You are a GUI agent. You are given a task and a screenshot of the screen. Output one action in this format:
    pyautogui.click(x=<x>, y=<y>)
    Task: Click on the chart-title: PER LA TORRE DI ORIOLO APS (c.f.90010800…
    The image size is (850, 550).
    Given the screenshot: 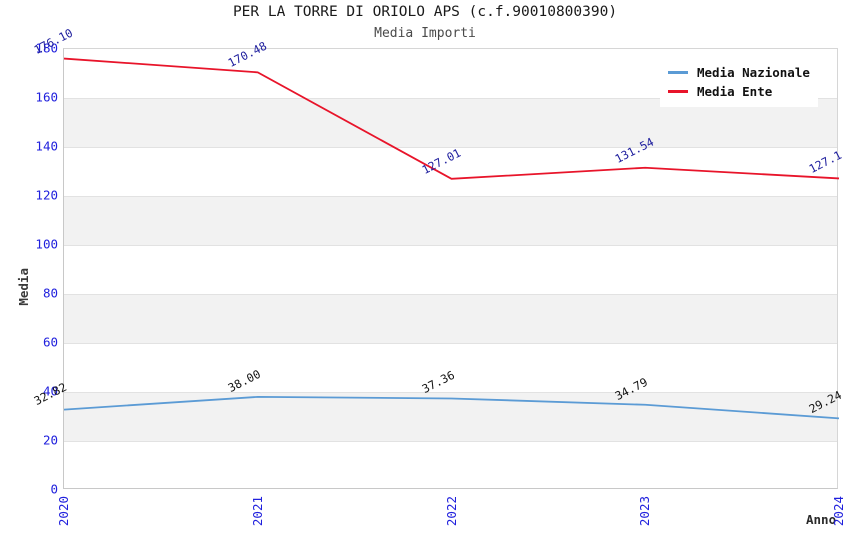 What is the action you would take?
    pyautogui.click(x=425, y=12)
    